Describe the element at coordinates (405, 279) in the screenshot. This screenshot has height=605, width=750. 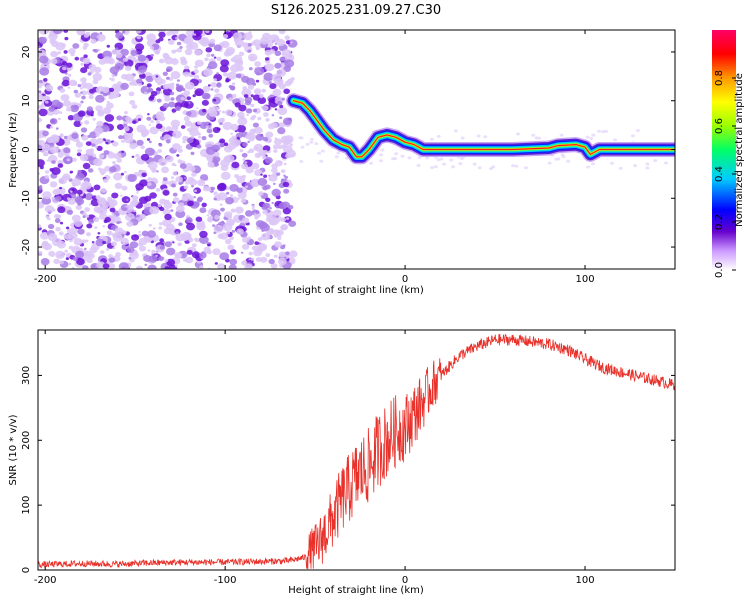
I see `top-x-tick-label: 0` at that location.